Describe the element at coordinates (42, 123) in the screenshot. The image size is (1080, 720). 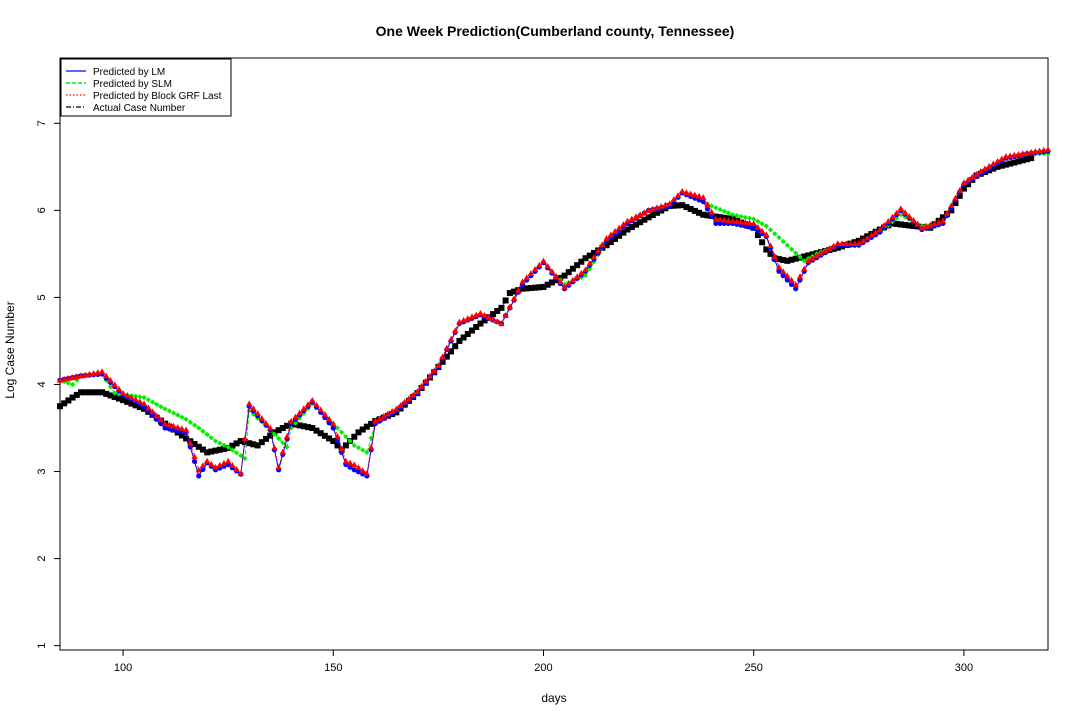
I see `y-tick-label: 7` at that location.